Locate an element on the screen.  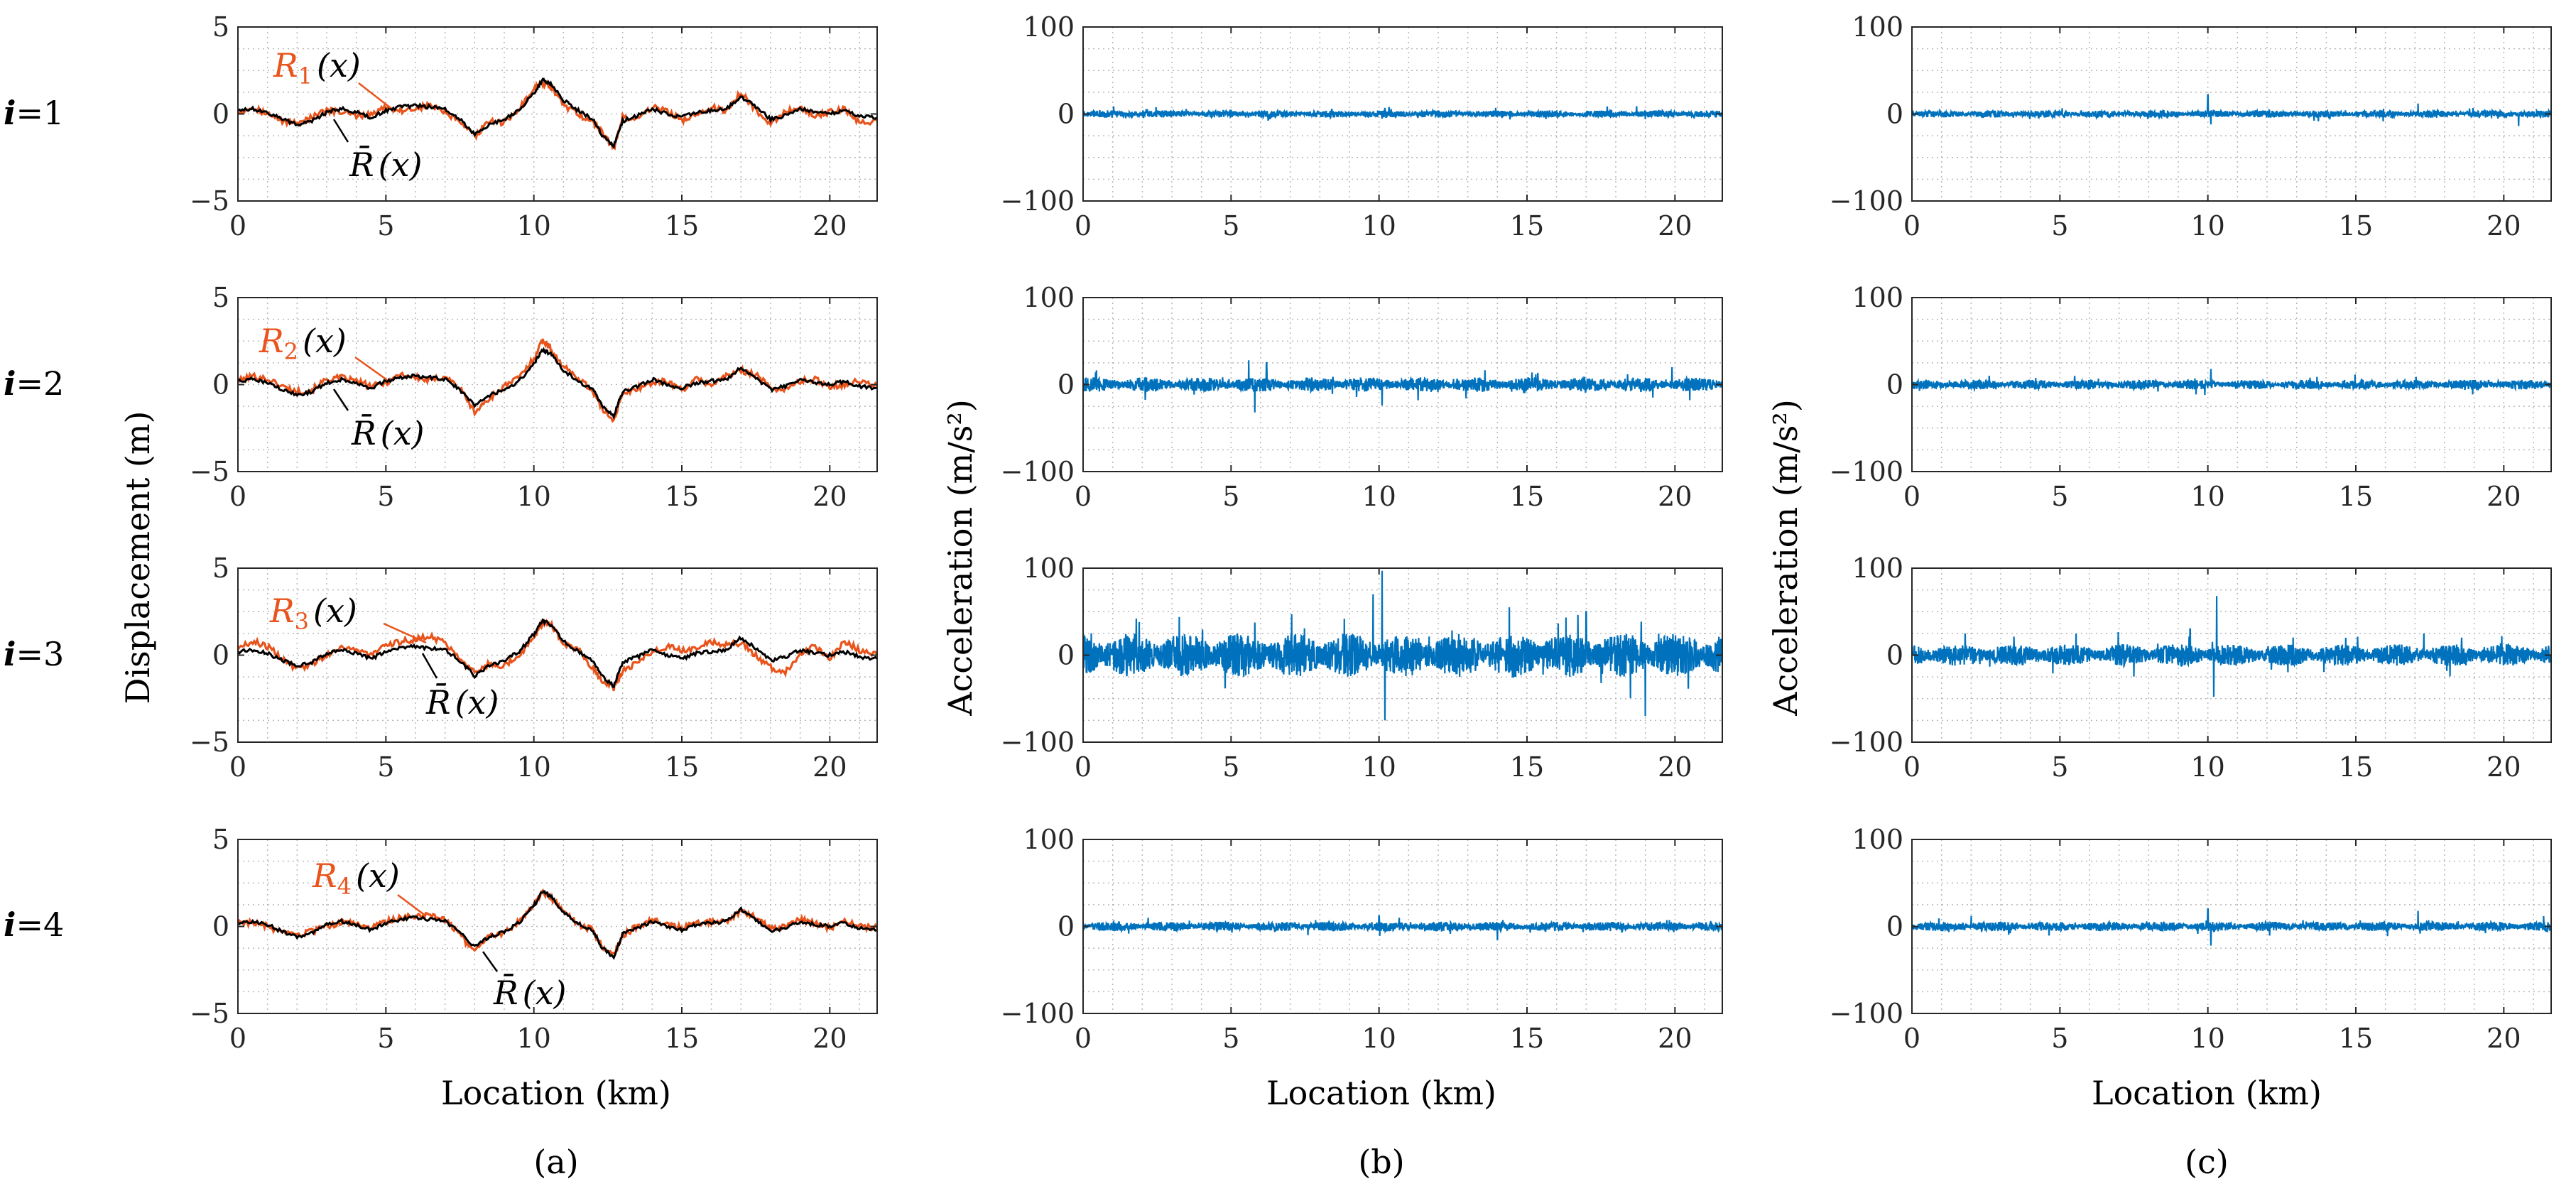
annotation-leader-r3 is located at coordinates (405, 633).